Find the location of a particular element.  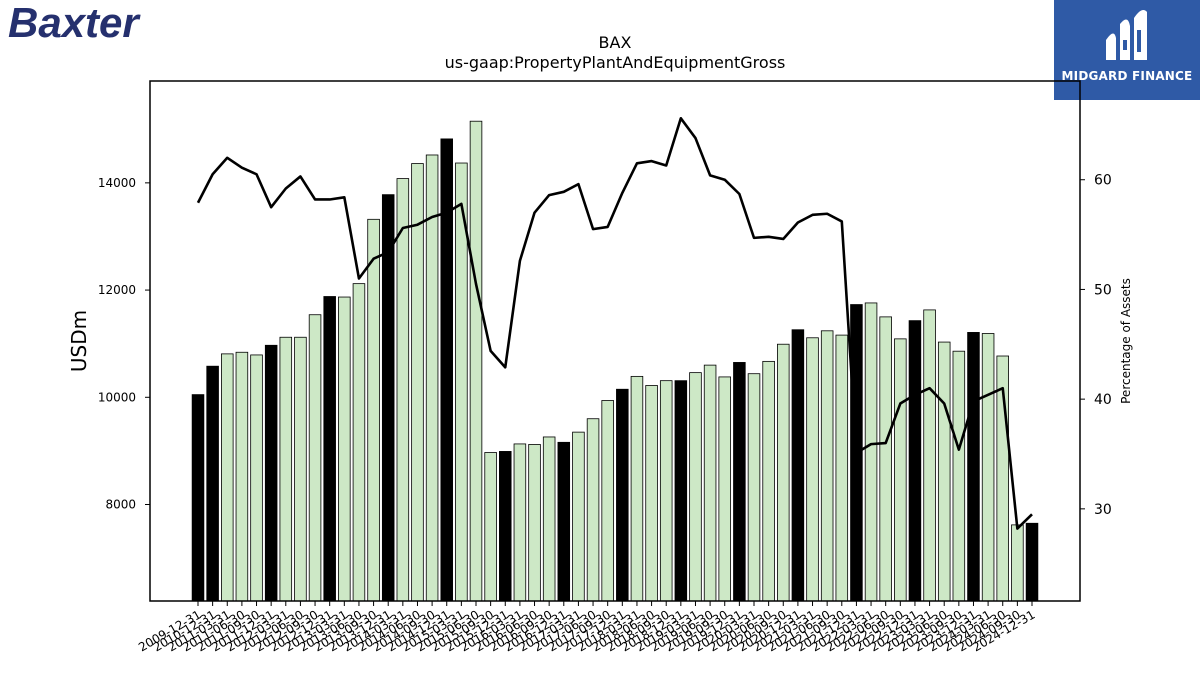

y2-axis: 30 40 50 60 is located at coordinates (1096, 345).